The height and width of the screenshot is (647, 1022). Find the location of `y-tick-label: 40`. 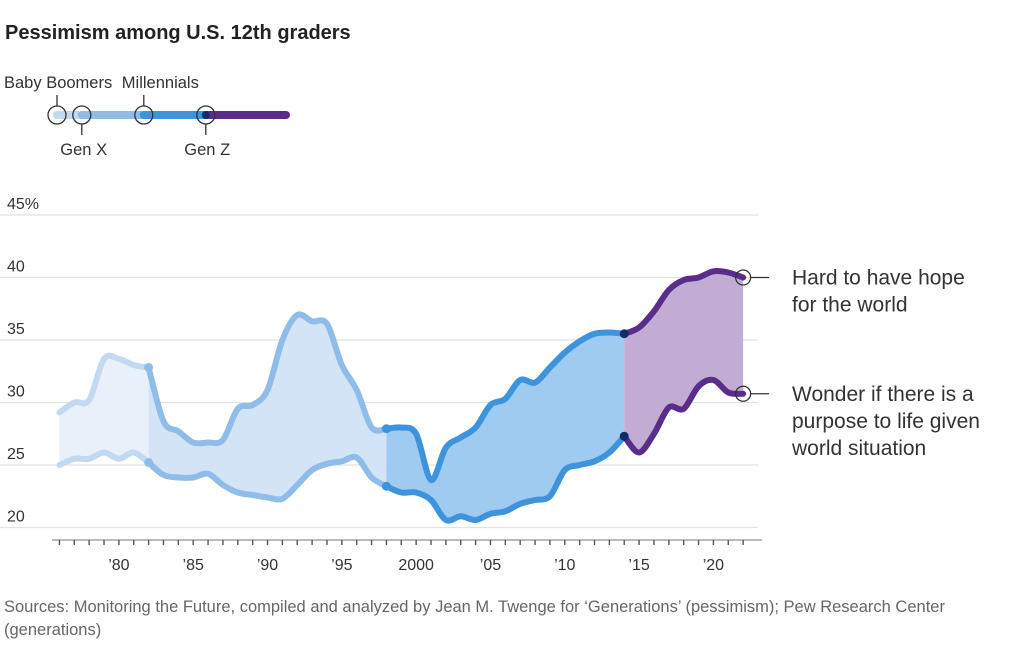

y-tick-label: 40 is located at coordinates (16, 267).